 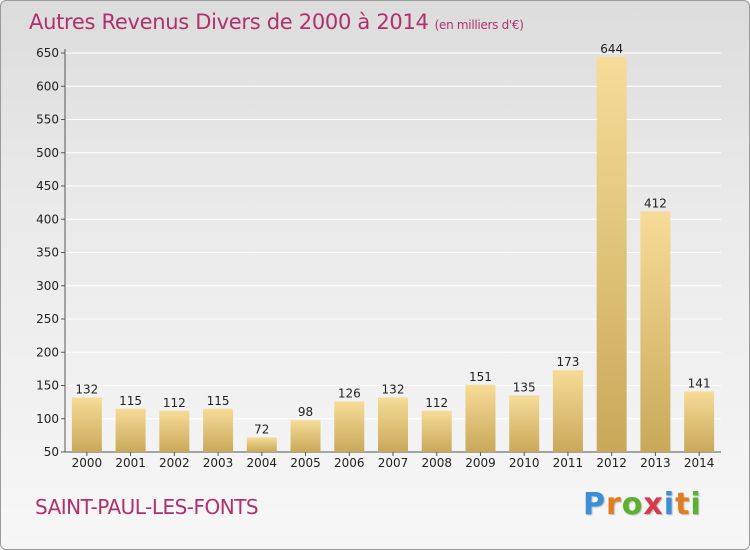 I want to click on y-tick-label: 250, so click(x=47, y=319).